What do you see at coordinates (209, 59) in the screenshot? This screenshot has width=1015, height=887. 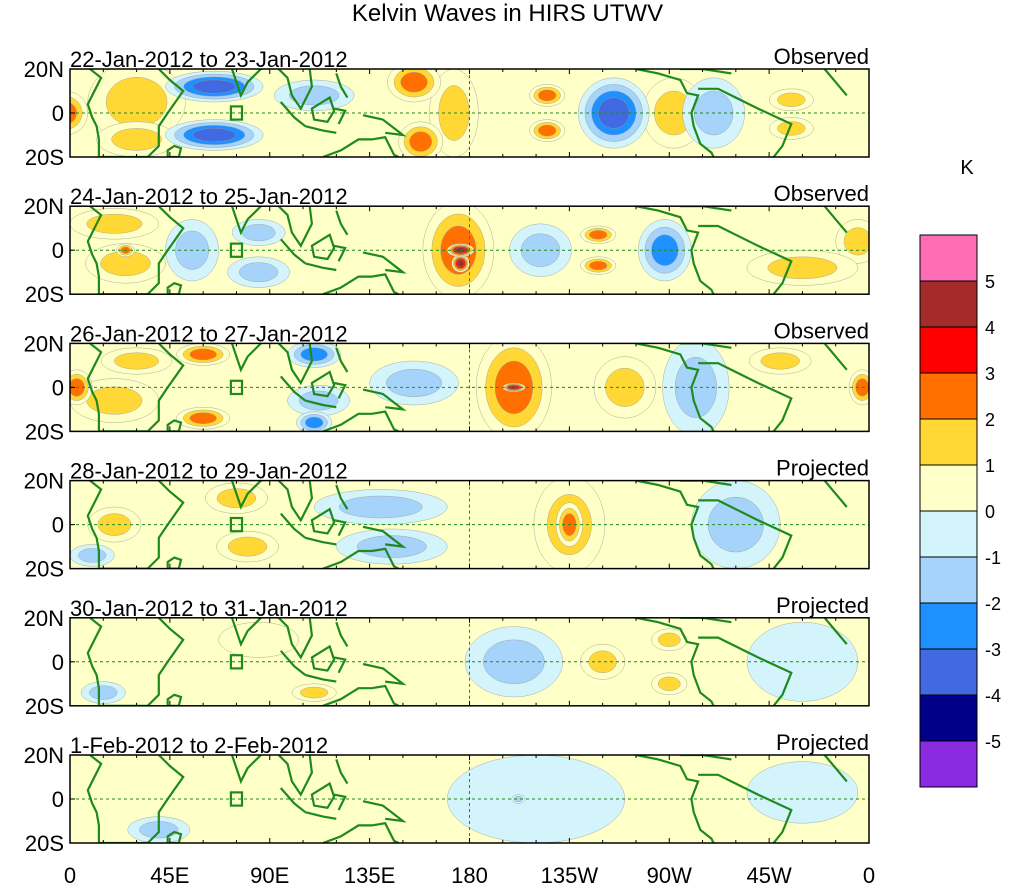 I see `panel-date-label: 22-Jan-2012 to 23-Jan-2012` at bounding box center [209, 59].